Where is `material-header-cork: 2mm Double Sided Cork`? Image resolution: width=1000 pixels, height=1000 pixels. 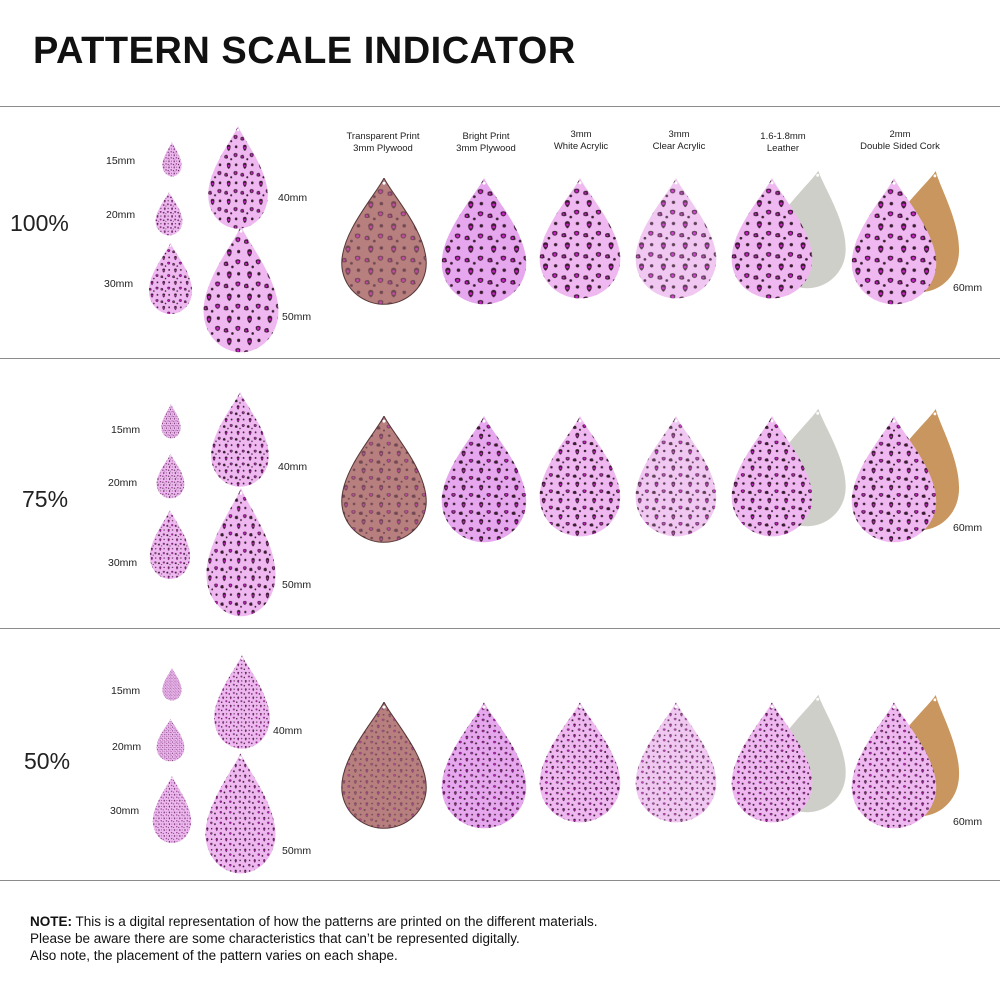 material-header-cork: 2mm Double Sided Cork is located at coordinates (900, 140).